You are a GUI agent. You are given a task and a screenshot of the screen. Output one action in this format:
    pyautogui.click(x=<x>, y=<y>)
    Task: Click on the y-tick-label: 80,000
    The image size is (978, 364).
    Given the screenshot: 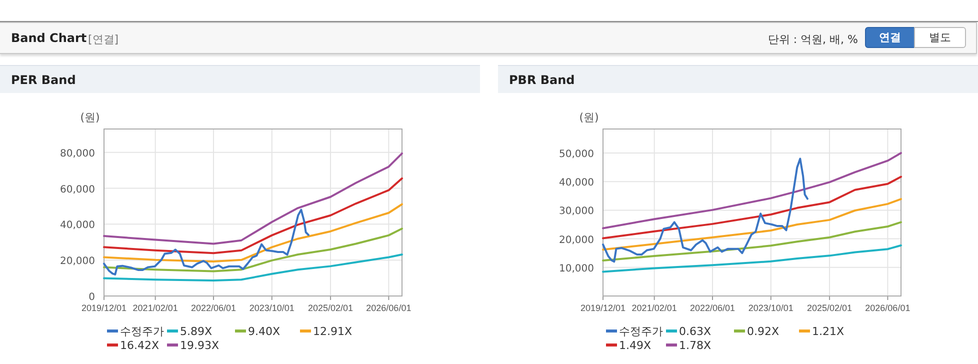 What is the action you would take?
    pyautogui.click(x=77, y=154)
    